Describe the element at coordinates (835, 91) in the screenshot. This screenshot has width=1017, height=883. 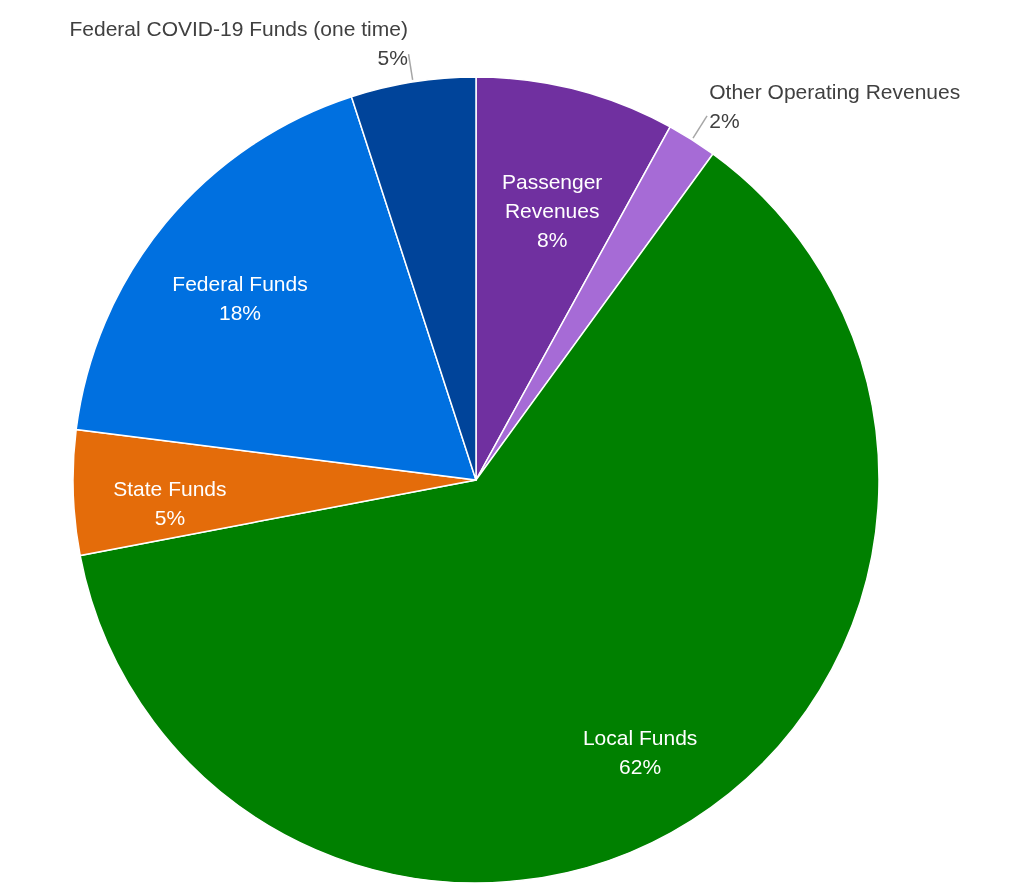
I see `slice-label: Other Operating Revenues` at that location.